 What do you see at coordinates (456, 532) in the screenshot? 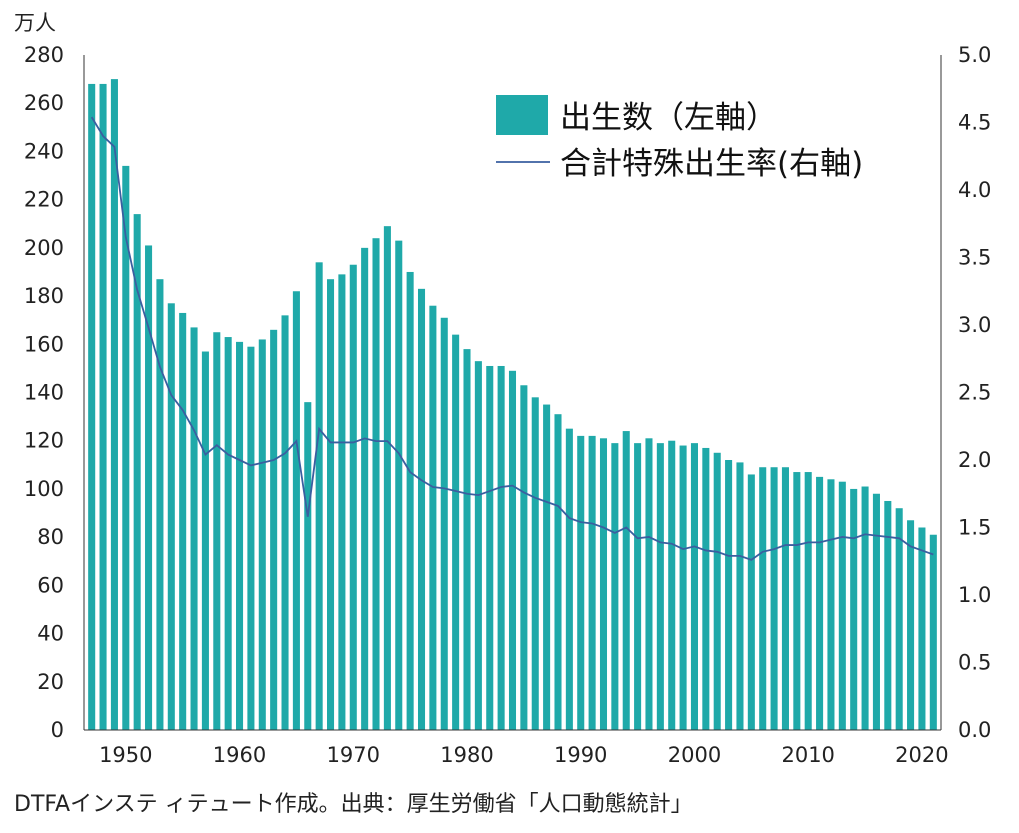
I see `bar-1979` at bounding box center [456, 532].